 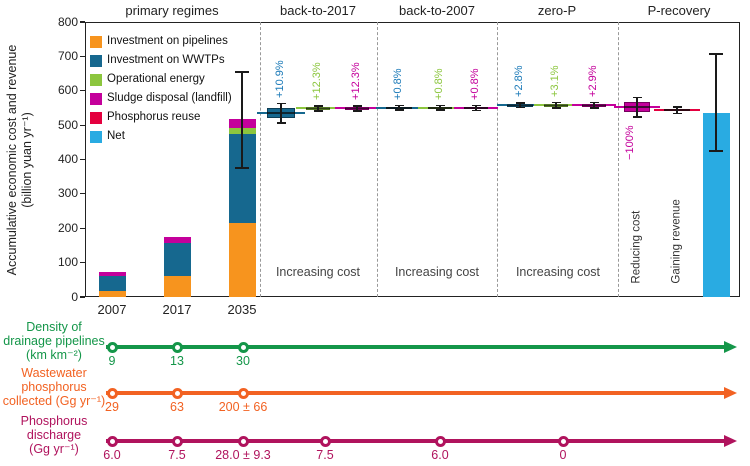 What do you see at coordinates (67, 227) in the screenshot?
I see `y-tick-label: 200` at bounding box center [67, 227].